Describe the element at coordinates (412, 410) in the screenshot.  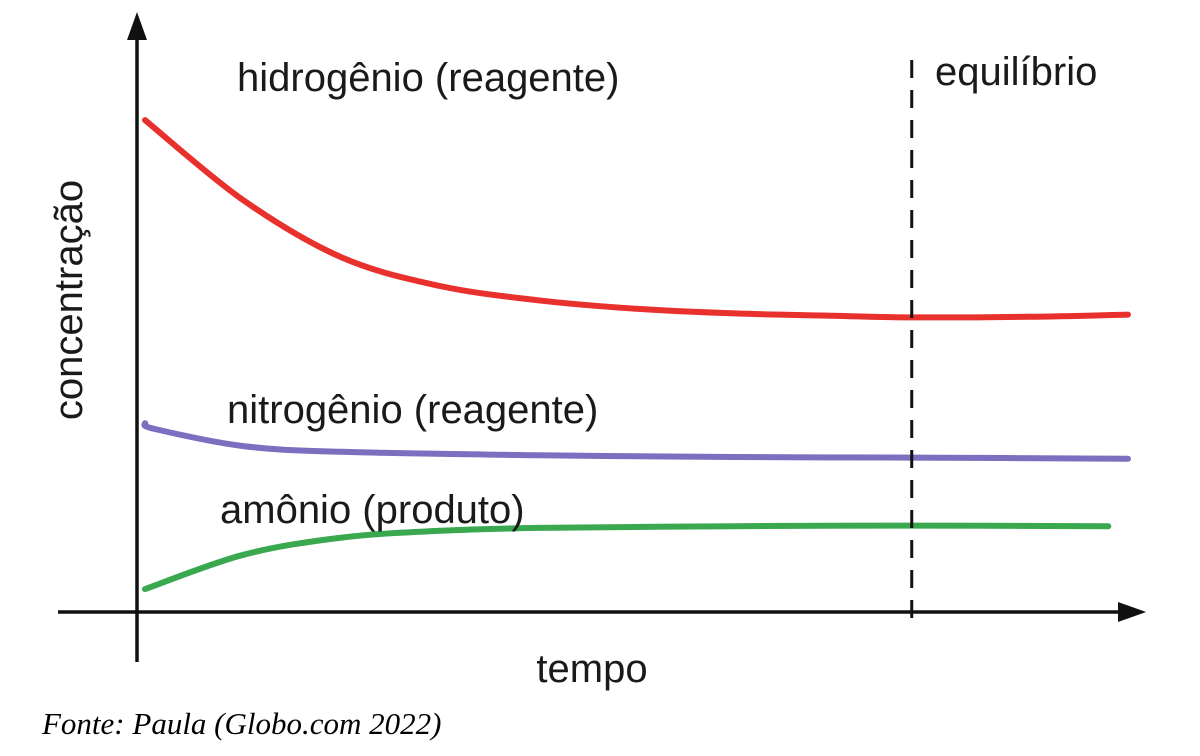
I see `series-label-2: nitrogênio (reagente)` at that location.